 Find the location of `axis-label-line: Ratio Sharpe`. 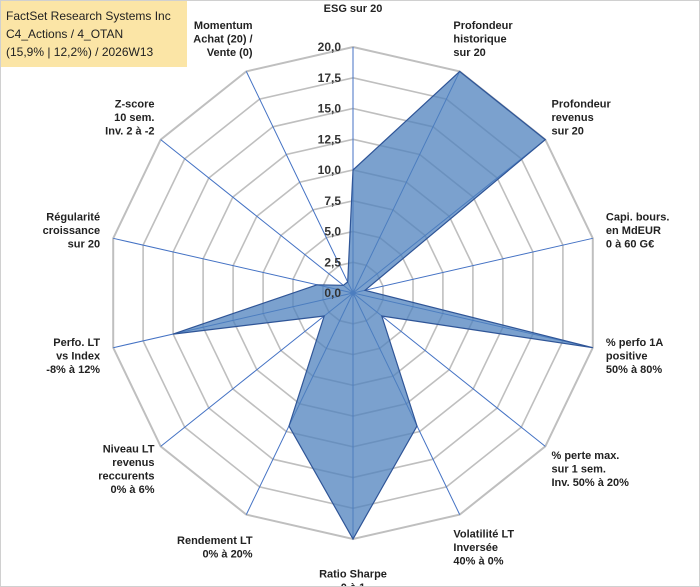

axis-label-line: Ratio Sharpe is located at coordinates (353, 574).